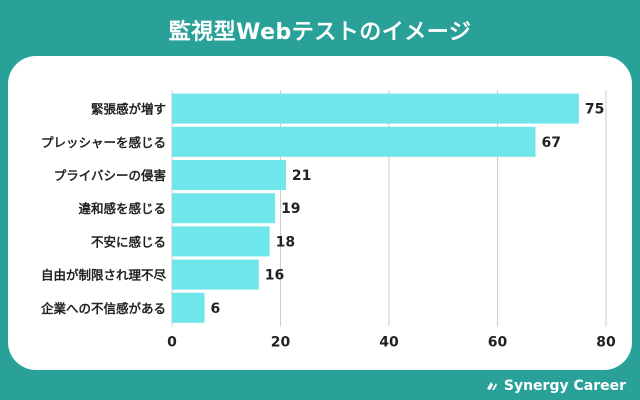 This screenshot has height=400, width=640. What do you see at coordinates (216, 309) in the screenshot?
I see `value-label-6: 6` at bounding box center [216, 309].